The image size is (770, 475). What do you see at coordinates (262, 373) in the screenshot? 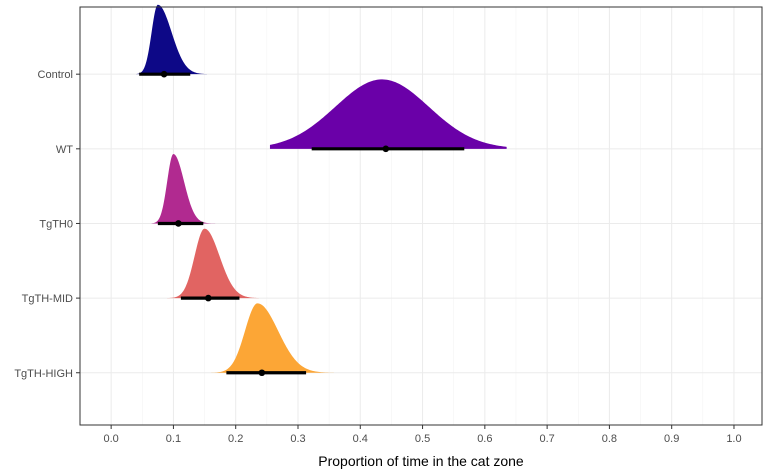
I see `point-estimate-tgth-high` at bounding box center [262, 373].